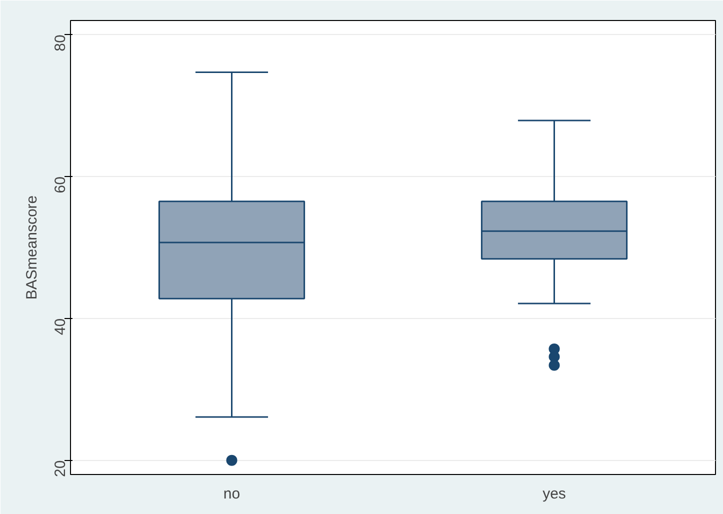 This screenshot has width=723, height=514. What do you see at coordinates (60, 468) in the screenshot?
I see `y-tick-label: 20` at bounding box center [60, 468].